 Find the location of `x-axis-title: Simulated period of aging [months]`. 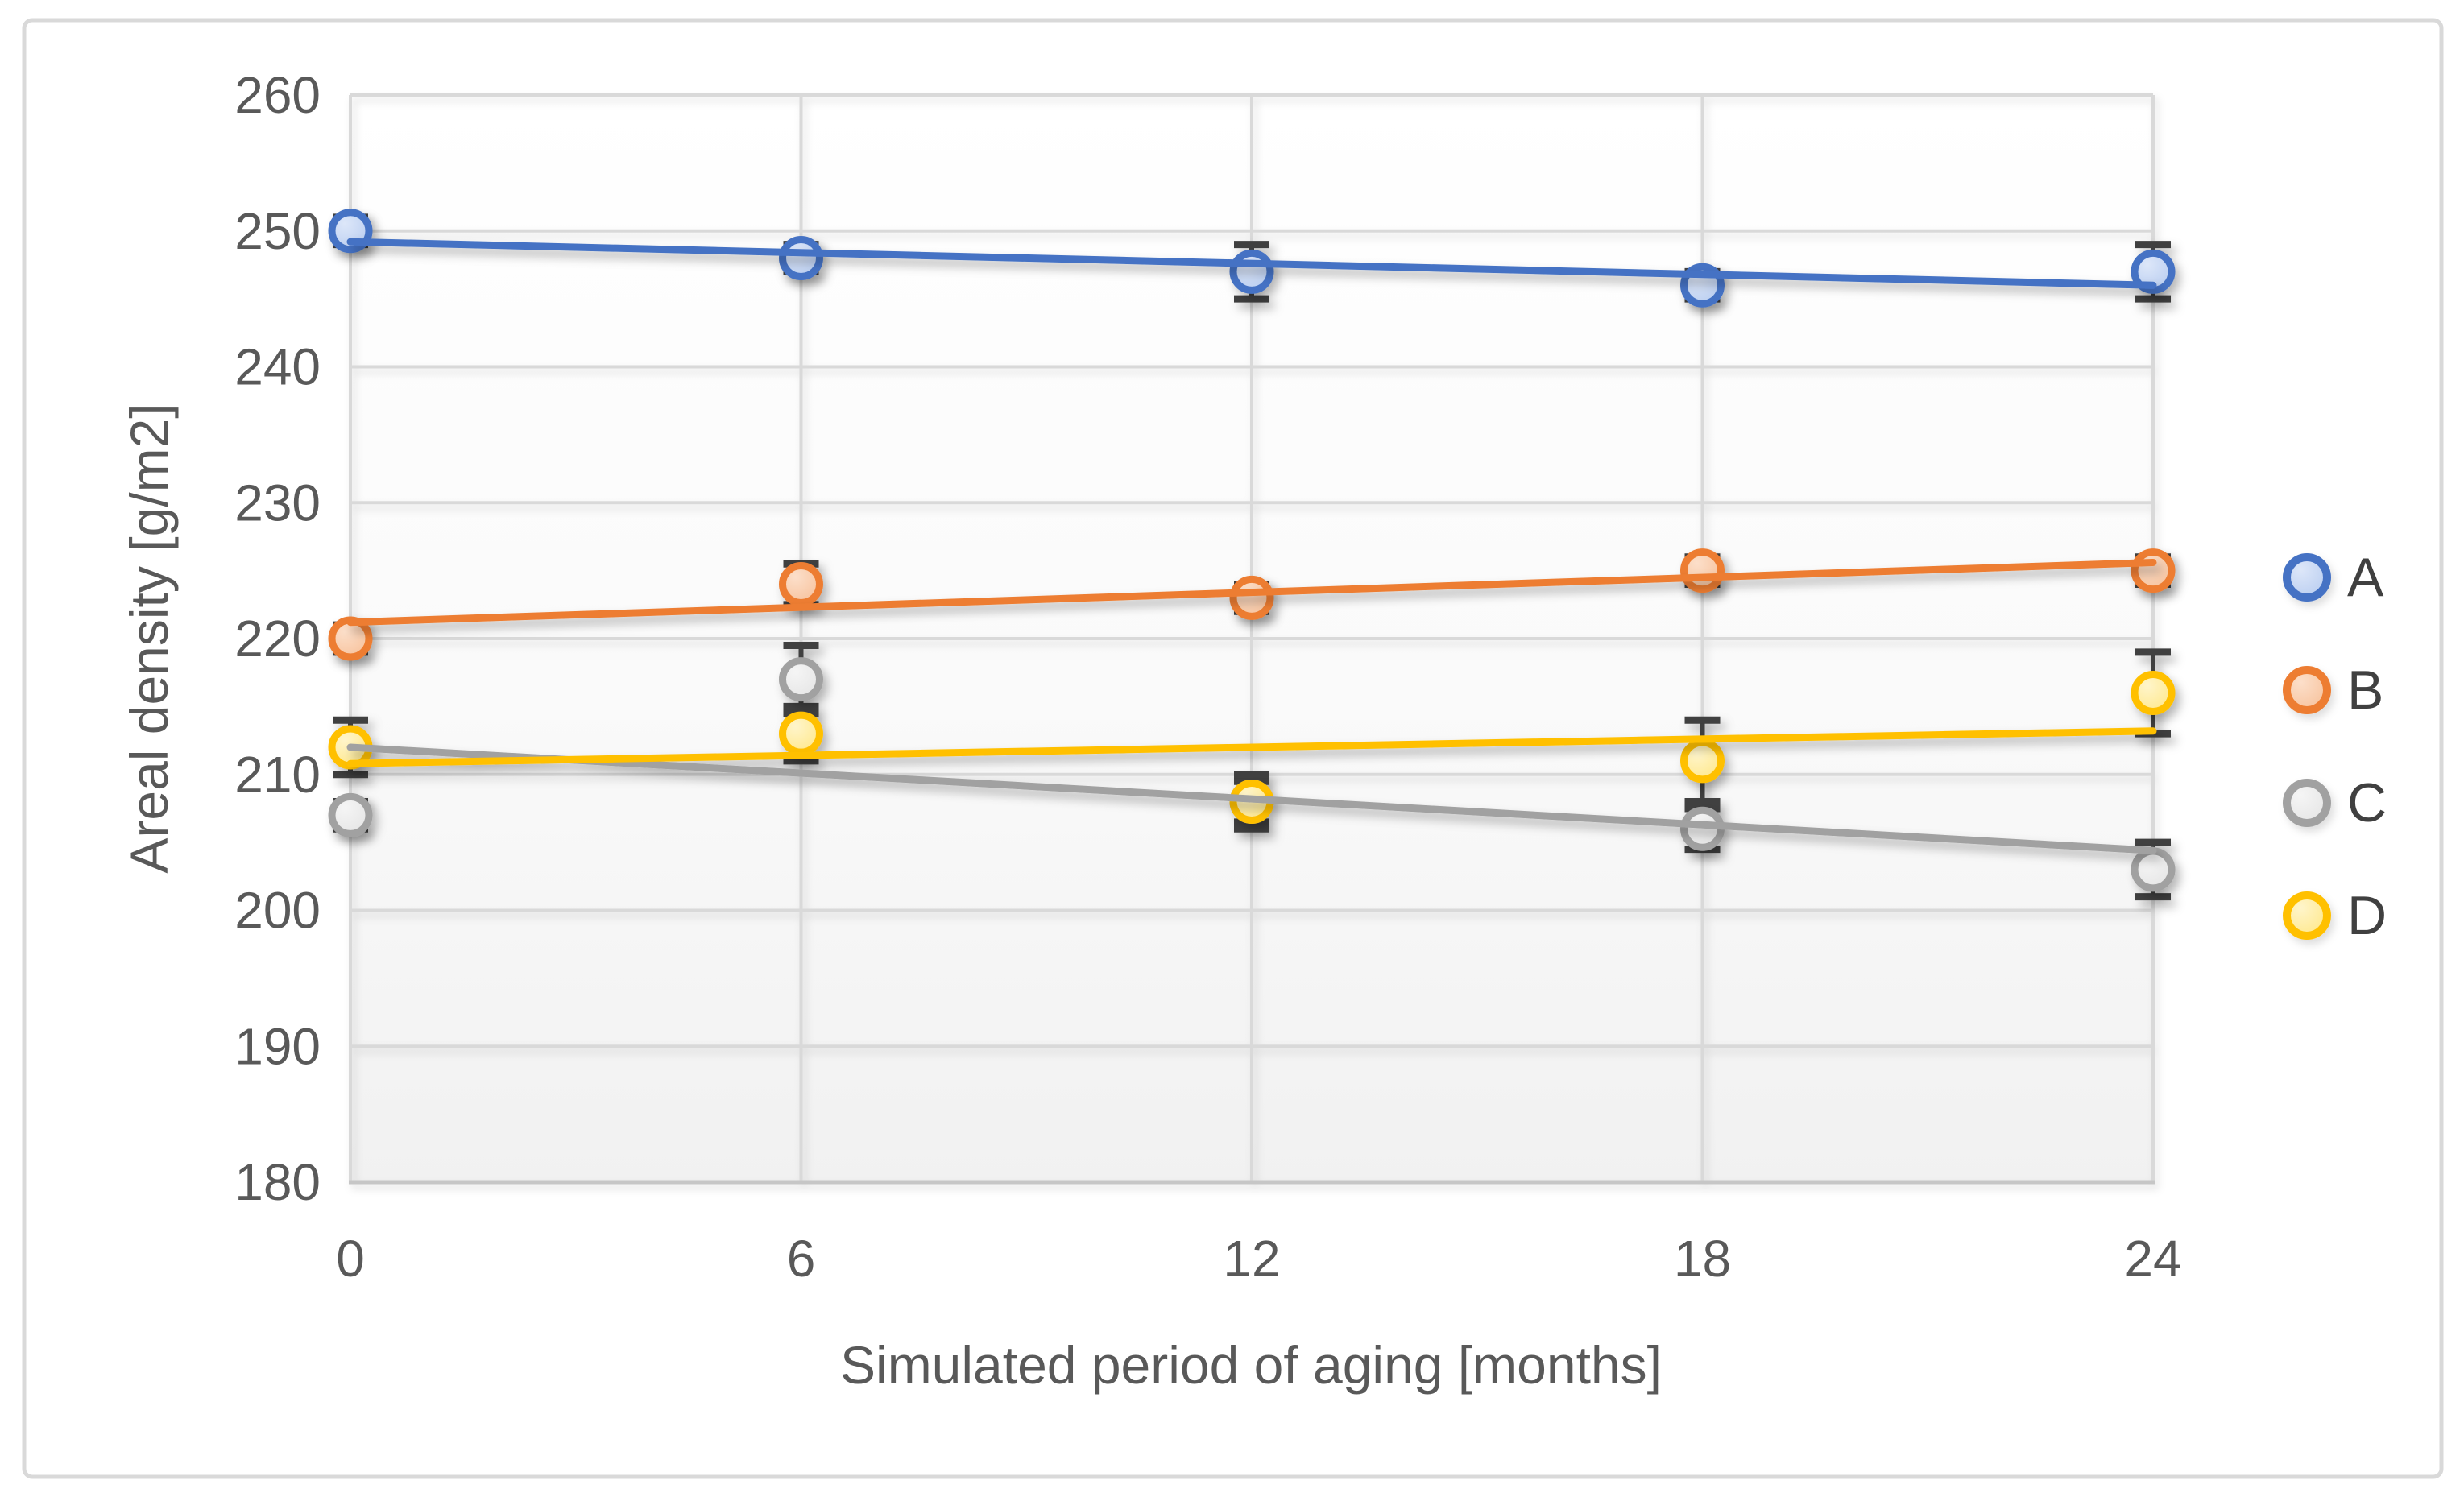

x-axis-title: Simulated period of aging [months] is located at coordinates (1251, 1365).